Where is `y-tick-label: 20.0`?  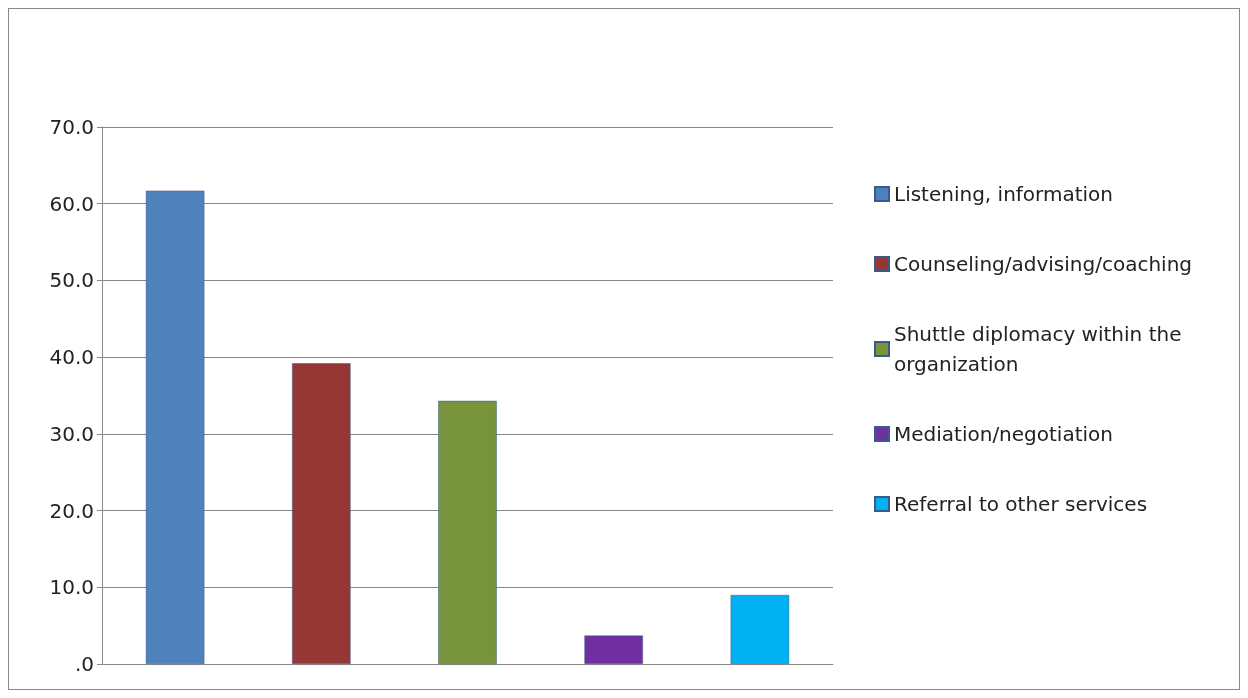
y-tick-label: 20.0 is located at coordinates (71, 510).